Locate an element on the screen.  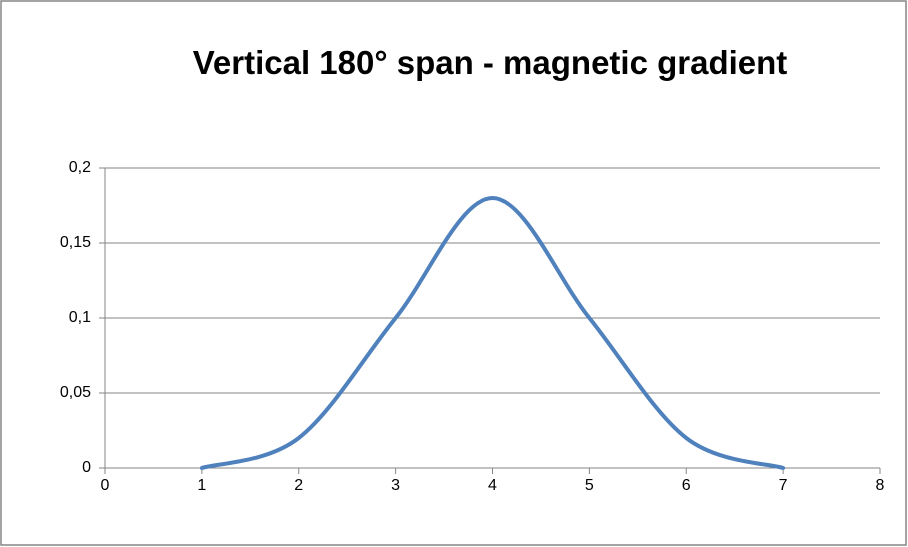
x-tick-label: 0 is located at coordinates (105, 485).